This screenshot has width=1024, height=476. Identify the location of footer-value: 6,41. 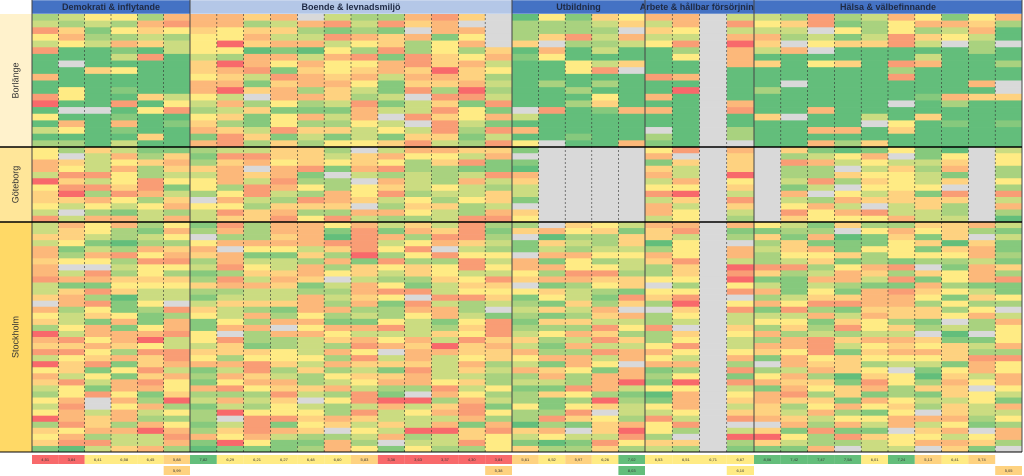
(98, 459).